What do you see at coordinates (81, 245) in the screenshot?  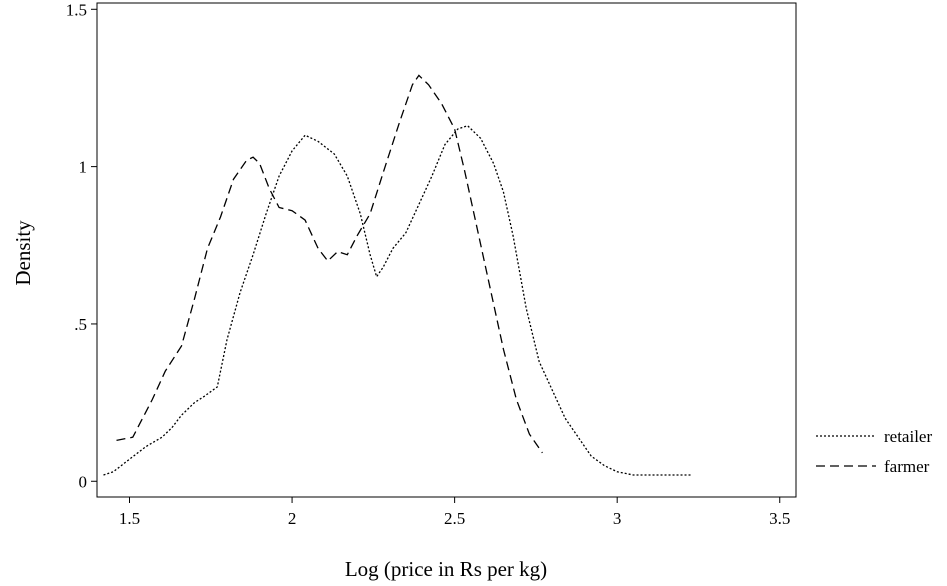 I see `y-axis: 0 .5 1 1.5` at bounding box center [81, 245].